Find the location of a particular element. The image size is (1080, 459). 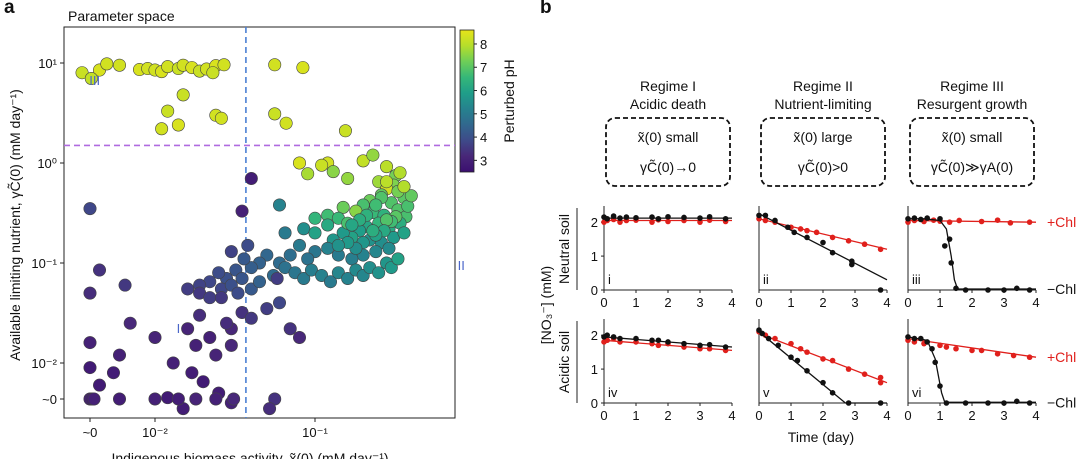

regime-condition-box is located at coordinates (668, 152).